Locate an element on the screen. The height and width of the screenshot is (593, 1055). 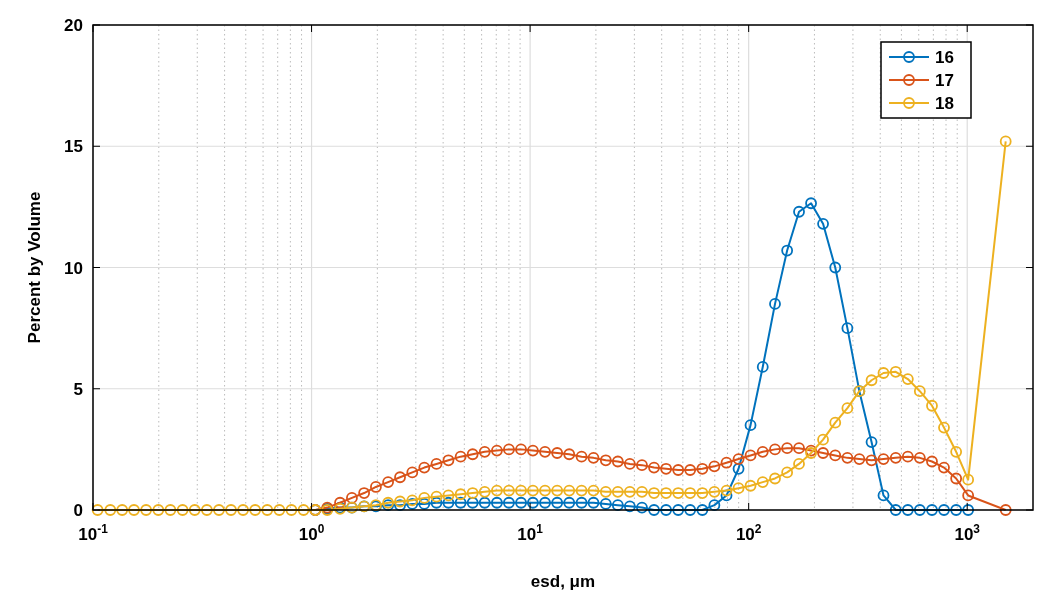
y-tick-label: 20 is located at coordinates (73, 25).